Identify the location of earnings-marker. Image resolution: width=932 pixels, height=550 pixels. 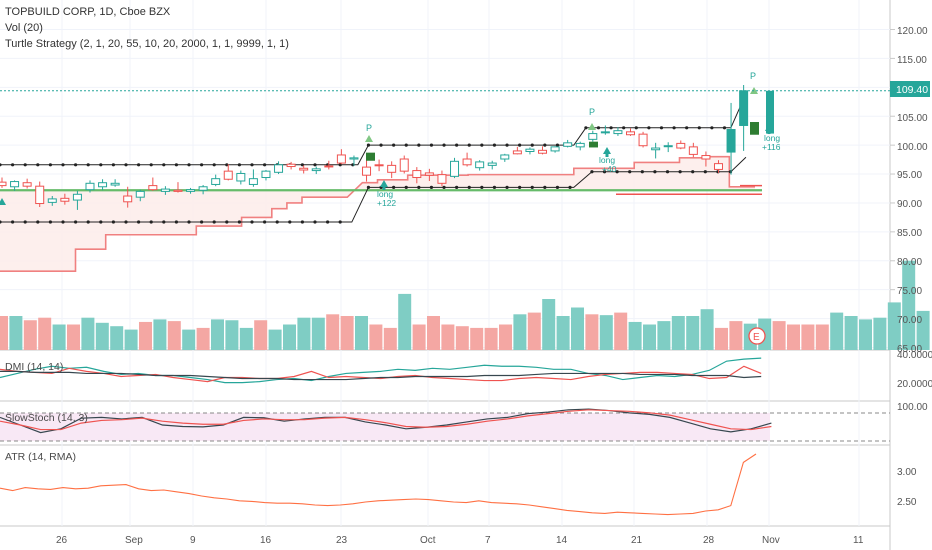
(757, 336).